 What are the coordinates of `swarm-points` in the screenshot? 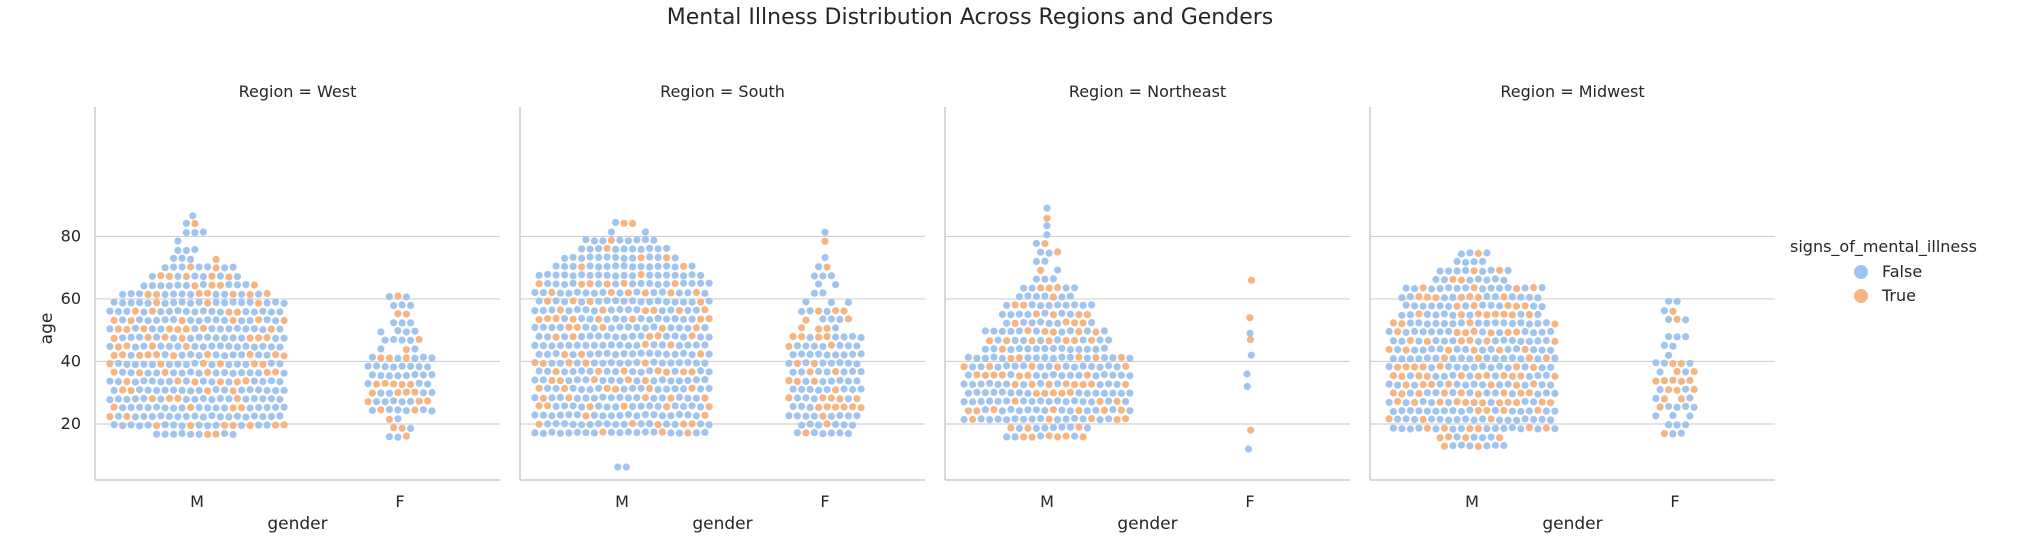 It's located at (698, 344).